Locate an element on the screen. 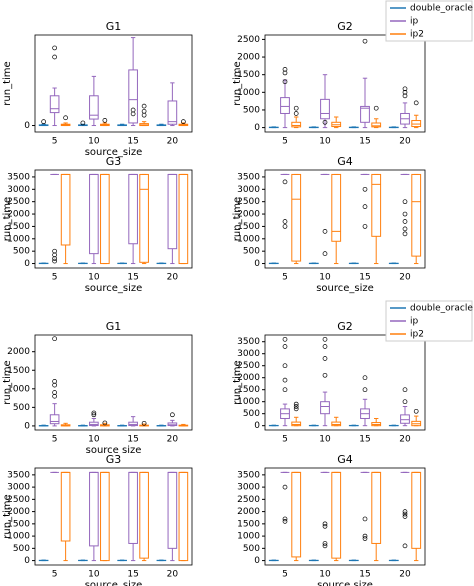  x-axis-label: source size is located at coordinates (114, 450).